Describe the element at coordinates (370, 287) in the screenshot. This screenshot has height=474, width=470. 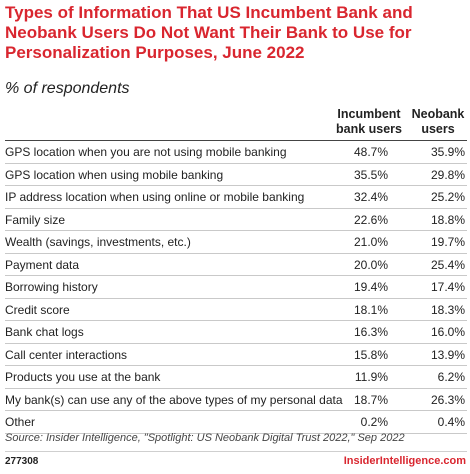
I see `incumbent-value: 19.4%` at that location.